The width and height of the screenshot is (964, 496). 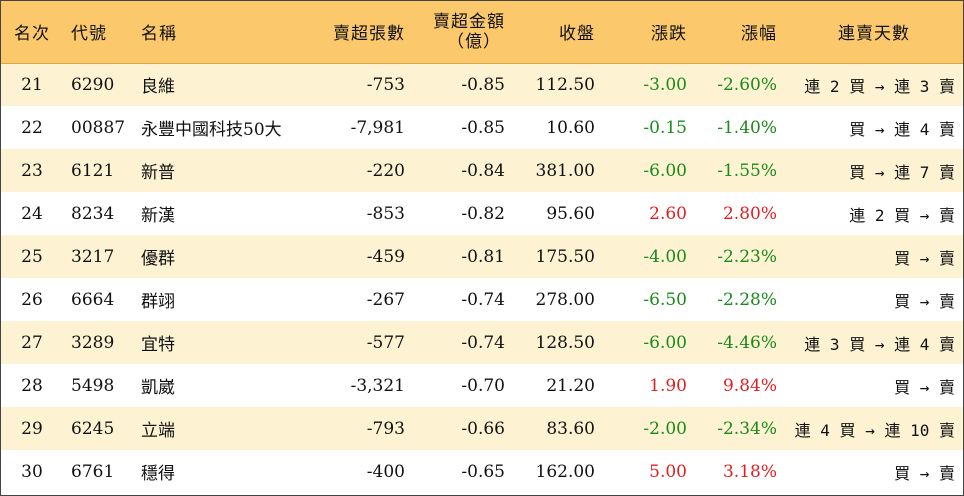 I want to click on cell-code: 3217, so click(x=93, y=256).